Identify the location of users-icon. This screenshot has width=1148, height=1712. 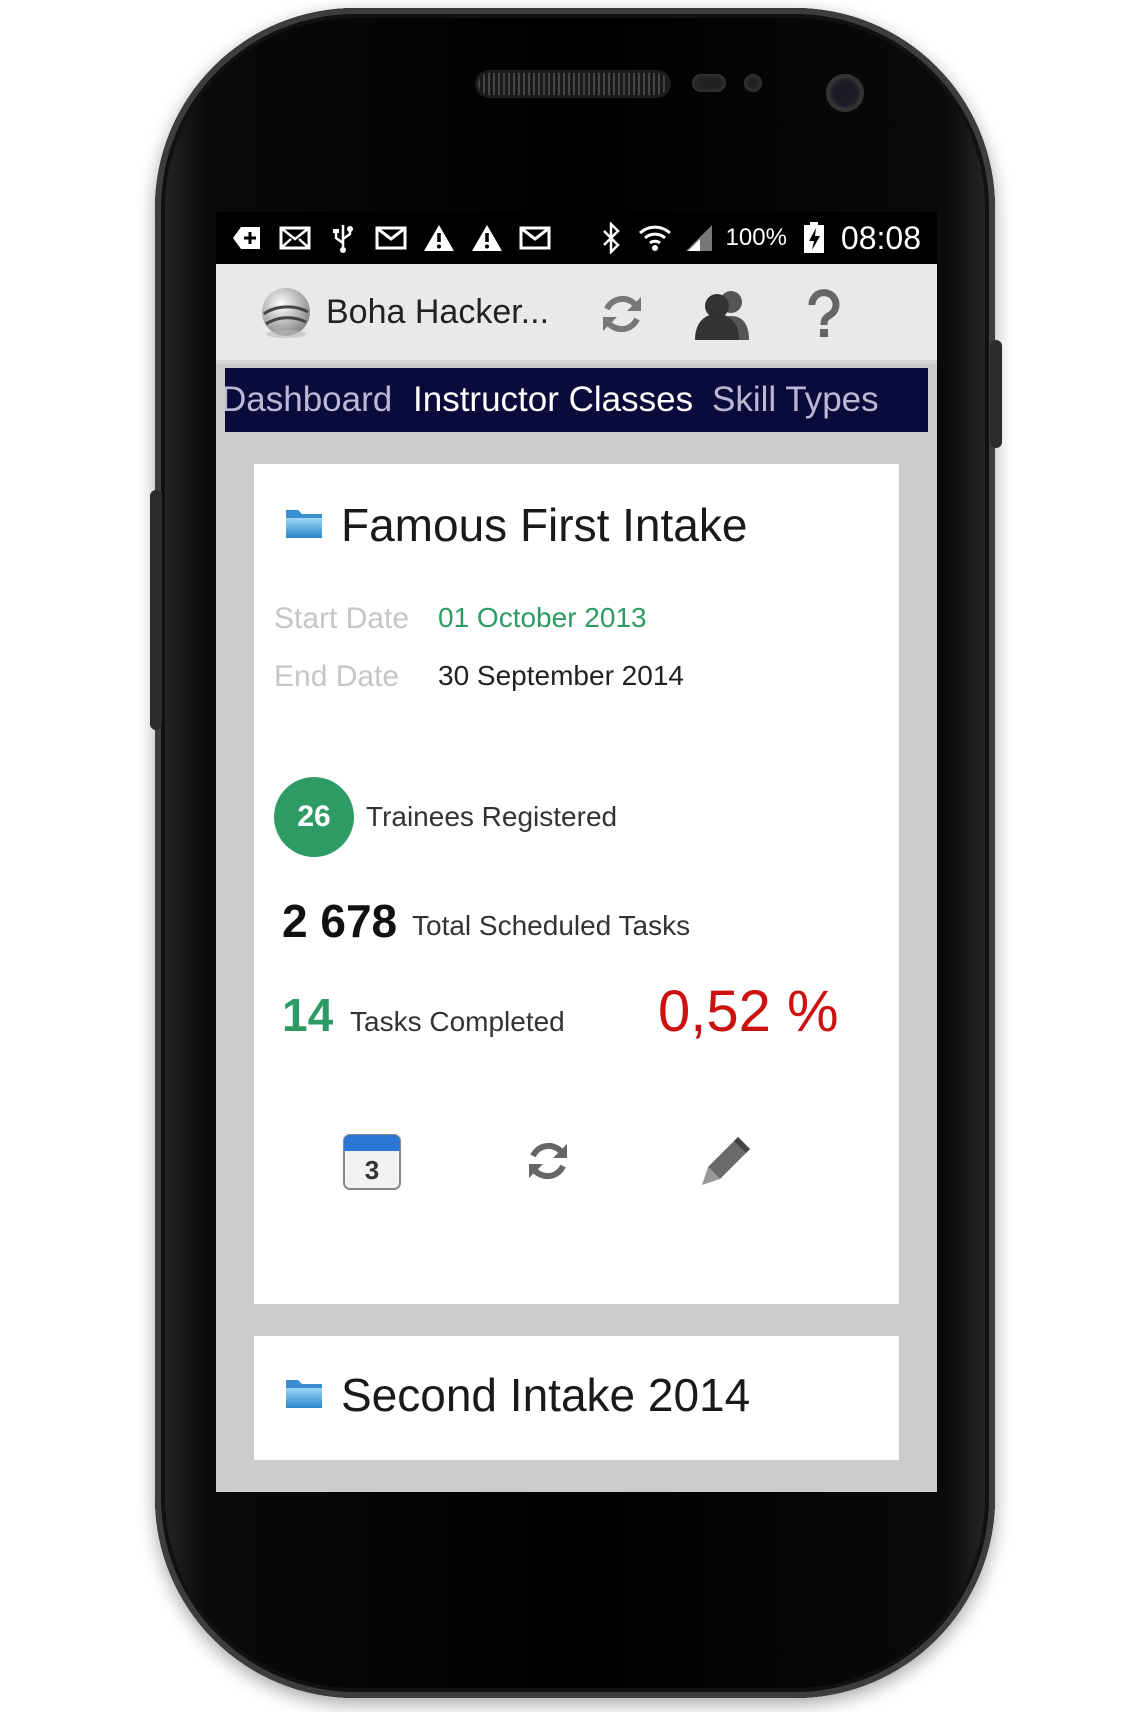
(724, 314).